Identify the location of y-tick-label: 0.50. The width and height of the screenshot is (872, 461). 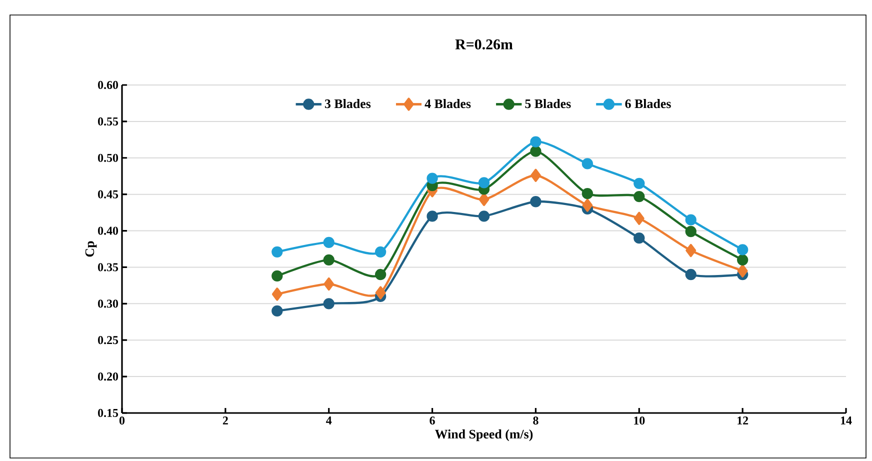
(108, 158).